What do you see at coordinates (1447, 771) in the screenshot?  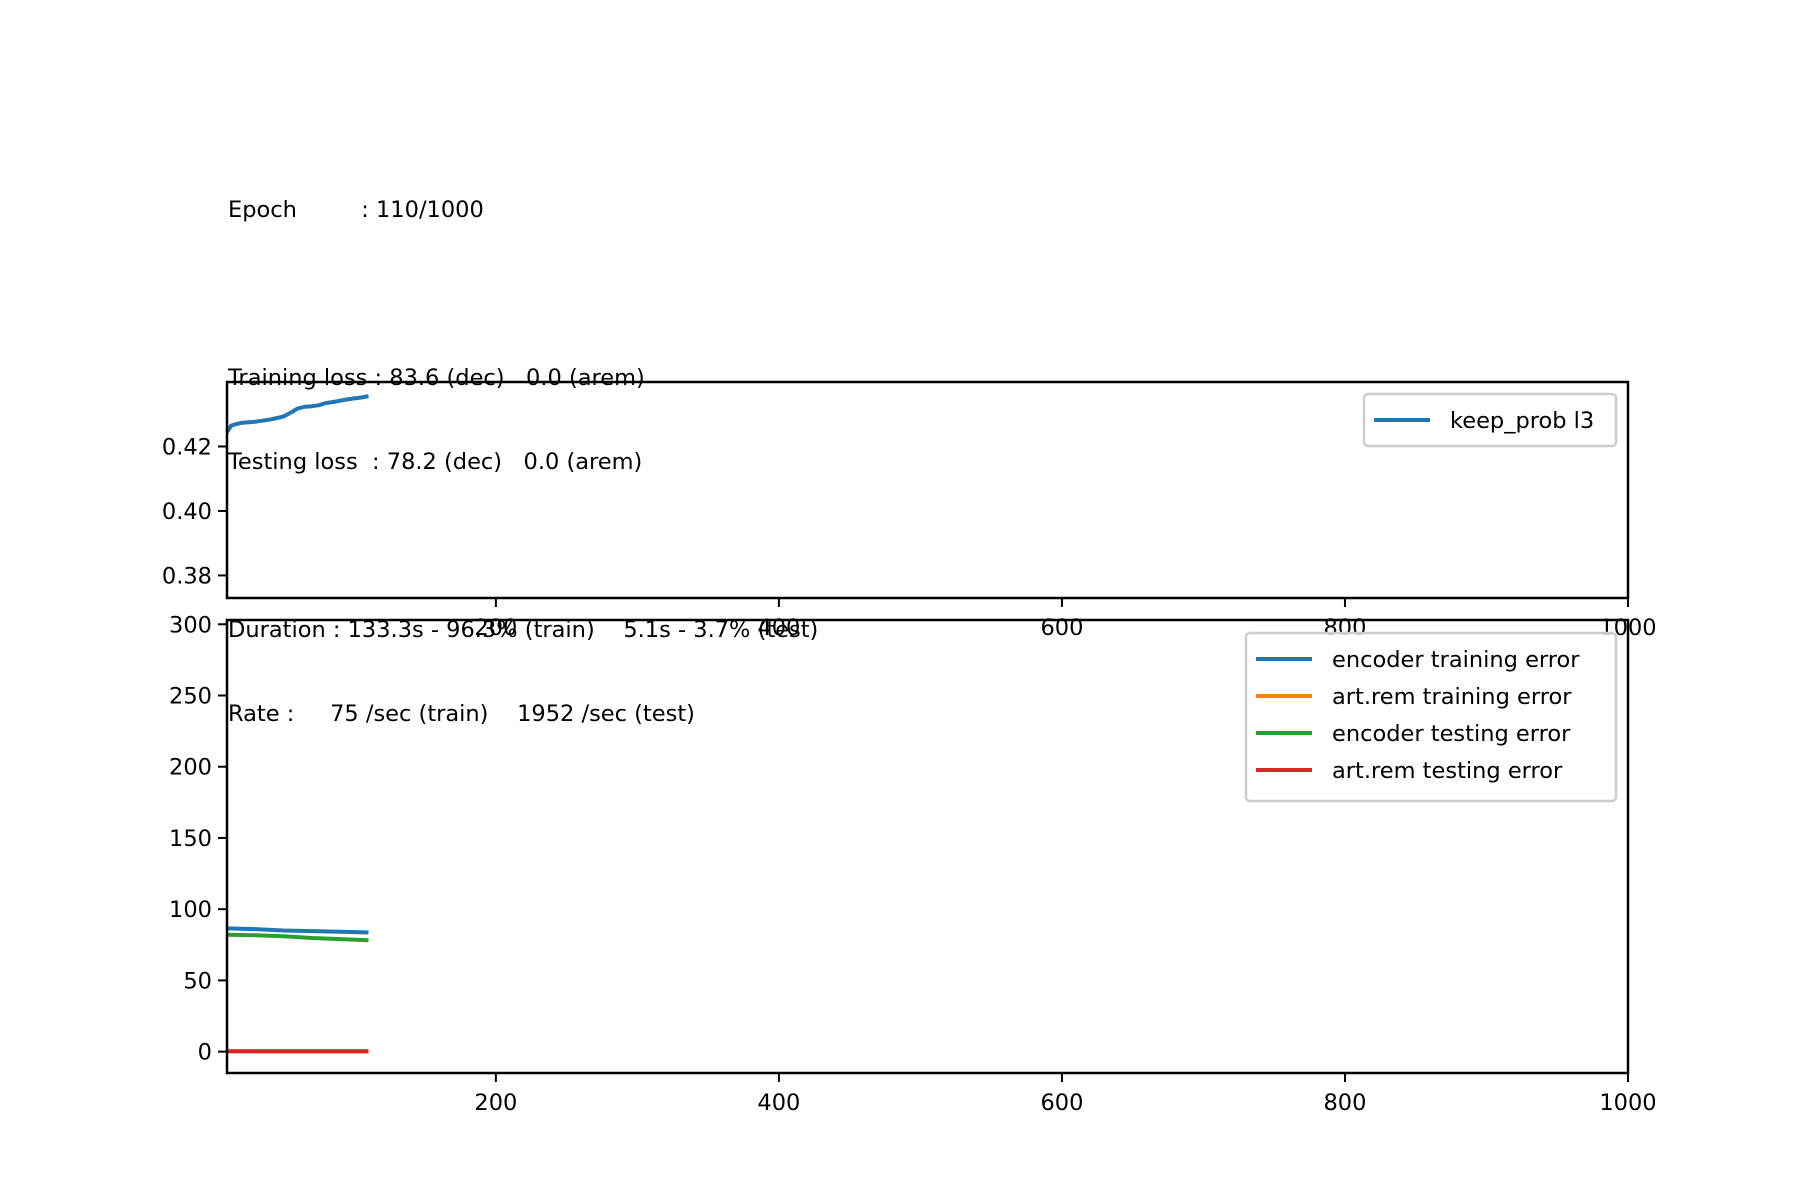 I see `error-legend-label-3: art.rem testing error` at bounding box center [1447, 771].